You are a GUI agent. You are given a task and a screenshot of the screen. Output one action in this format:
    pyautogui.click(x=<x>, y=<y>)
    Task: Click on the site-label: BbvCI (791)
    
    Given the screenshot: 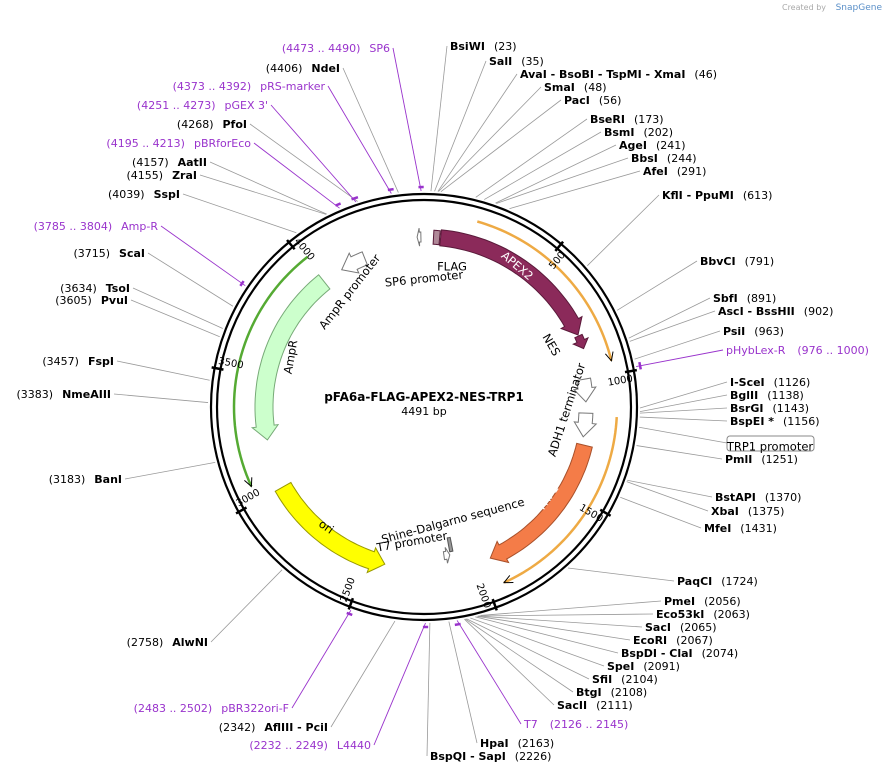 What is the action you would take?
    pyautogui.click(x=737, y=261)
    